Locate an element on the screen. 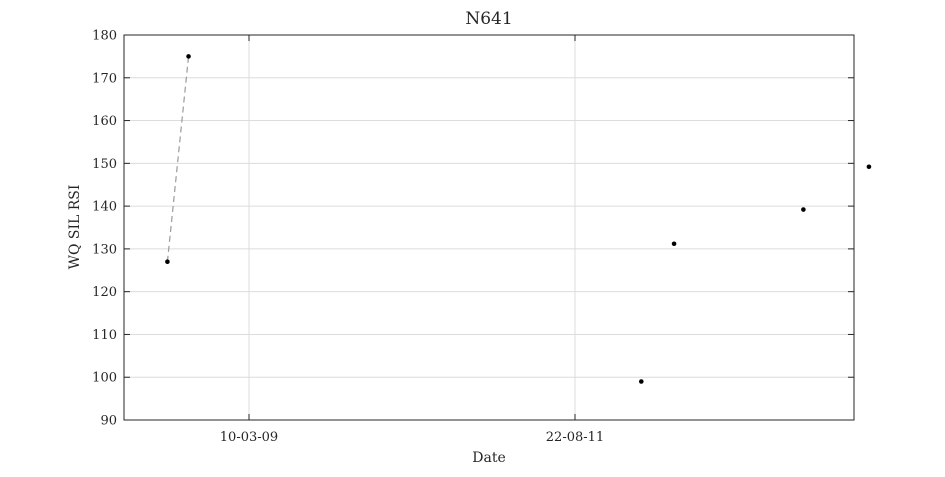 The height and width of the screenshot is (477, 945). y-tick-label: 90 is located at coordinates (108, 421).